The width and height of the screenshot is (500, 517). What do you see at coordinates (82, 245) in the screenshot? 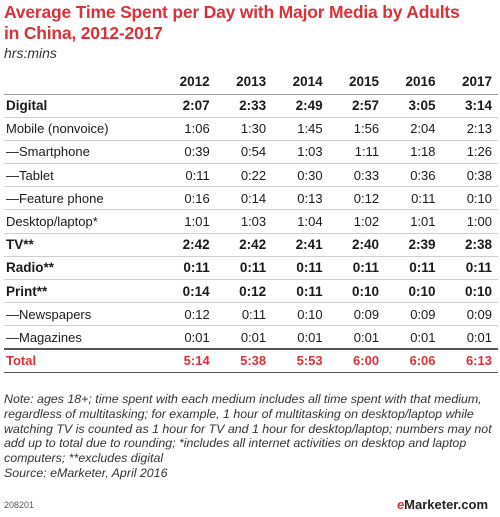
I see `row-label: TV**` at bounding box center [82, 245].